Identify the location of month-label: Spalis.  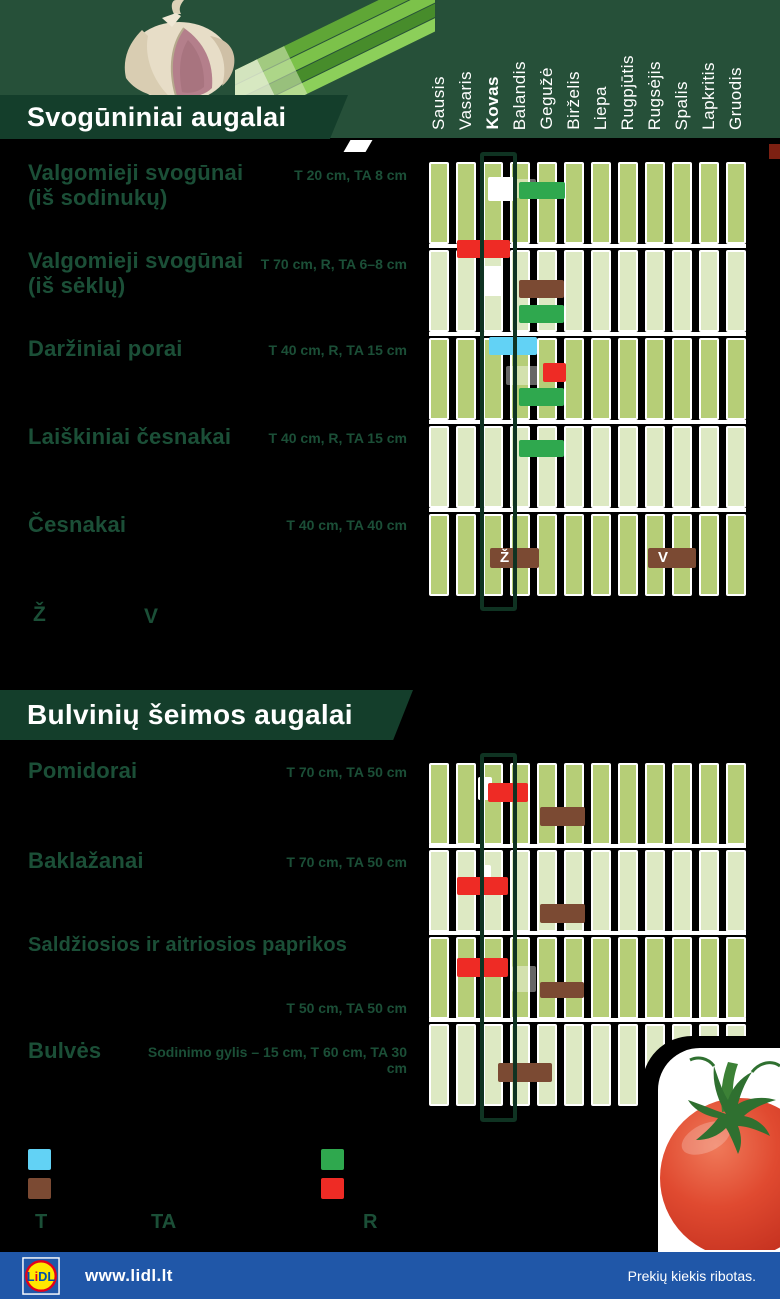
(681, 105).